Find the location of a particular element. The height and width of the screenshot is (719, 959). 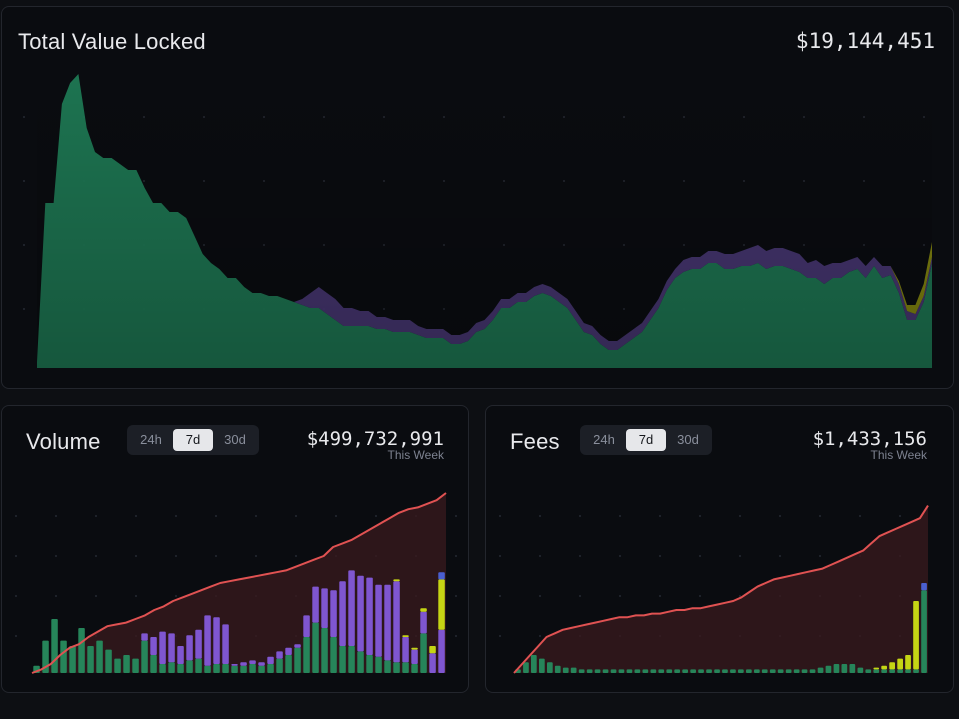

volume-bar-chart is located at coordinates (236, 583).